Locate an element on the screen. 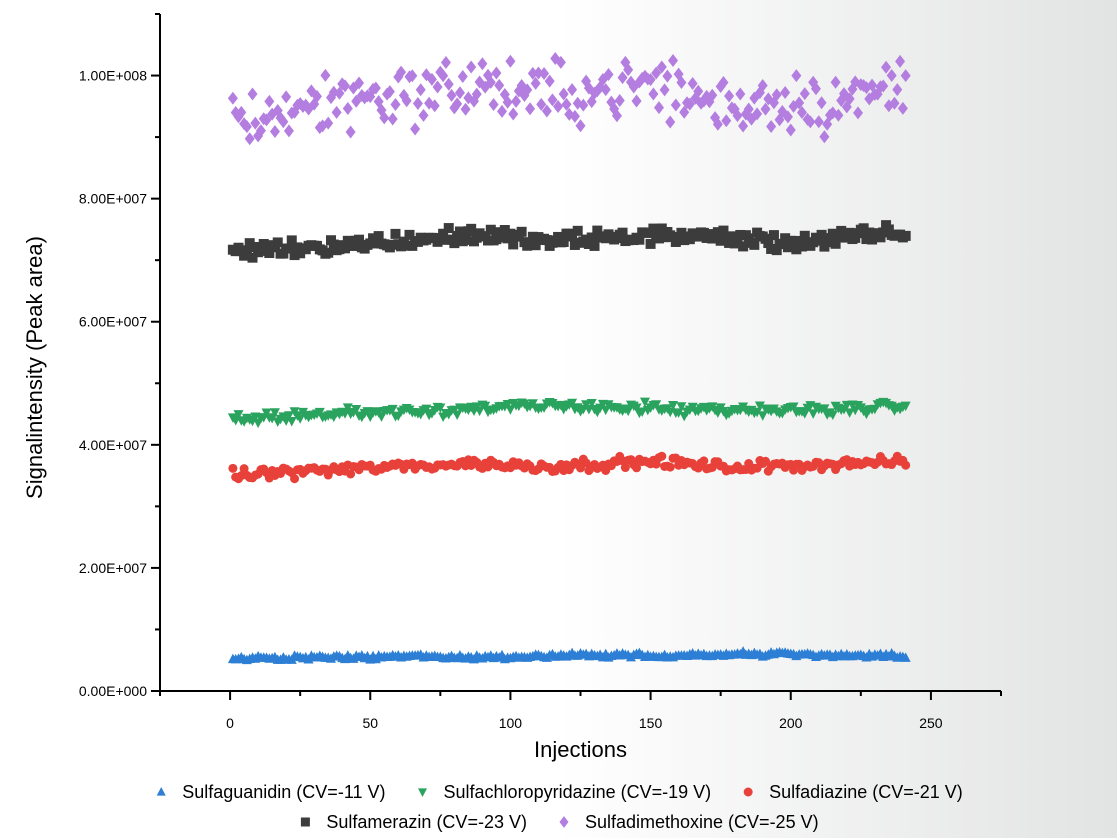  legend-item: Sulfamerazin (CV=-23 V) is located at coordinates (413, 822).